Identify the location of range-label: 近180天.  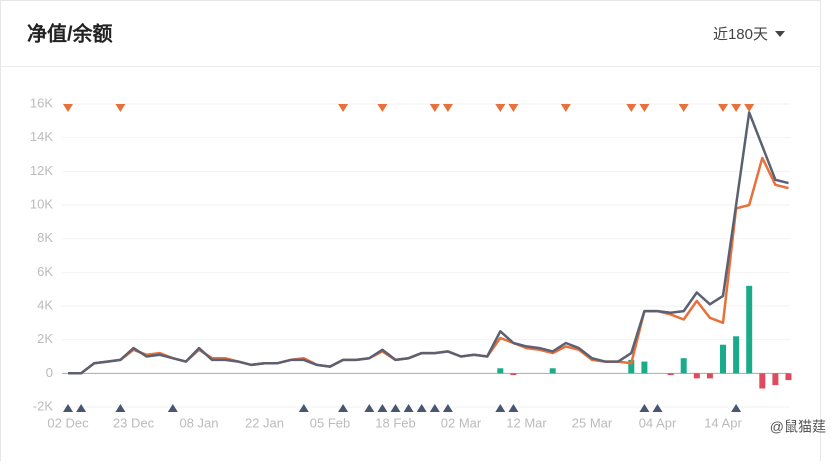
(740, 34).